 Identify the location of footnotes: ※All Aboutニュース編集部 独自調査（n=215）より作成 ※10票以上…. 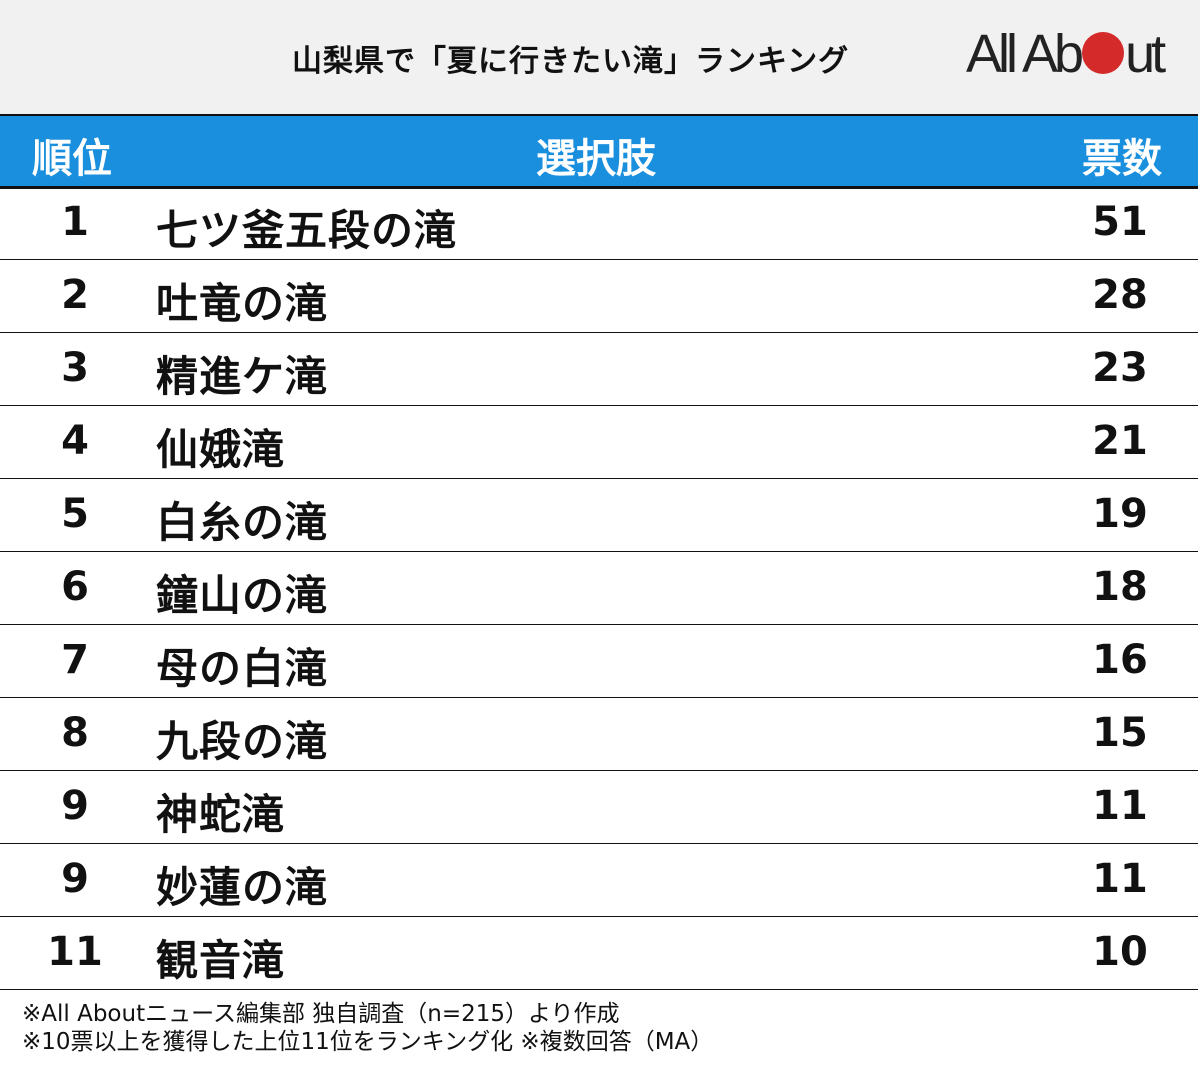
(367, 1028).